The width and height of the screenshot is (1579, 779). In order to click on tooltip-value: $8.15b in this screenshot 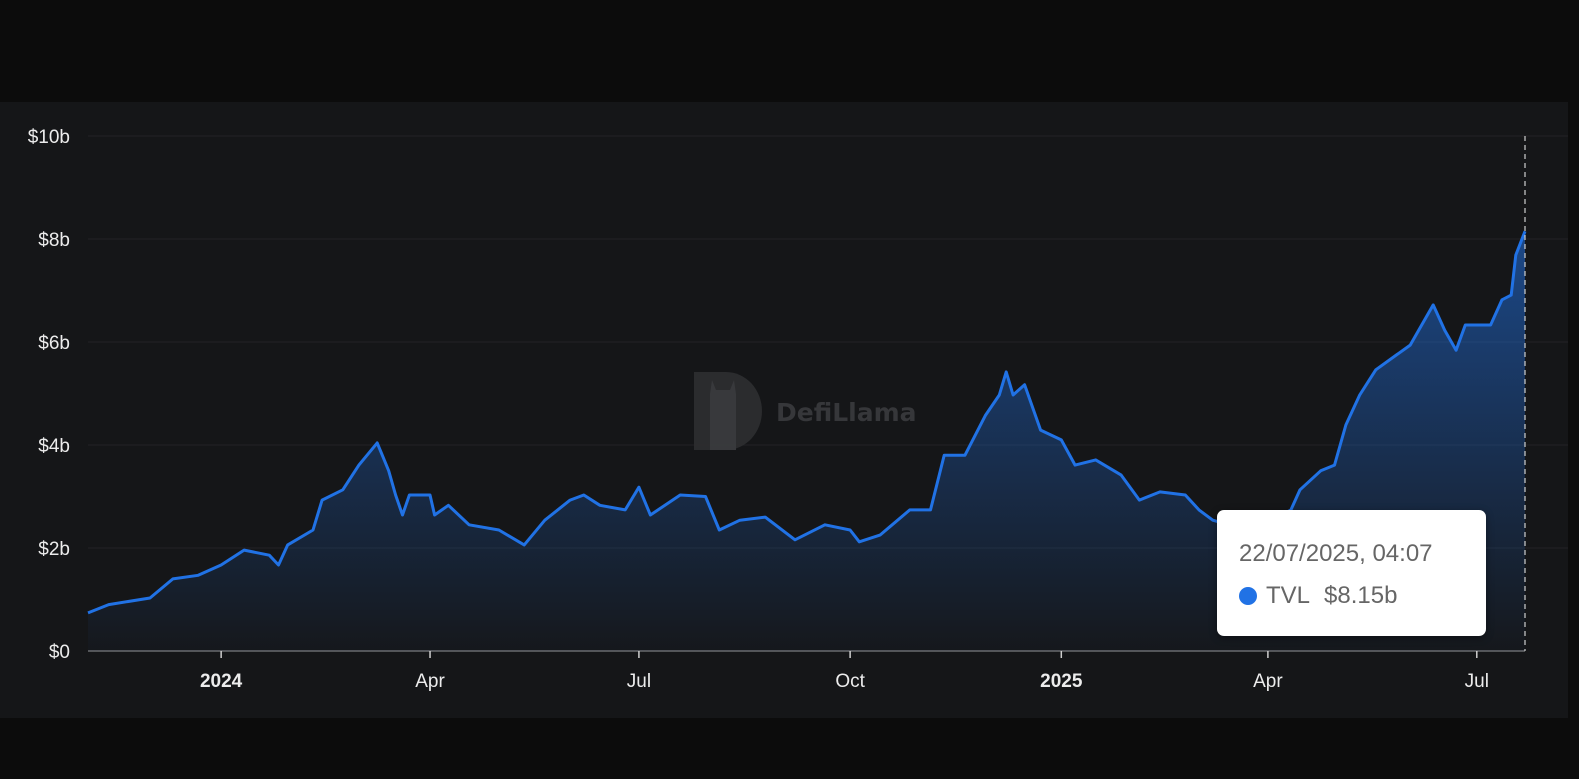, I will do `click(1361, 595)`.